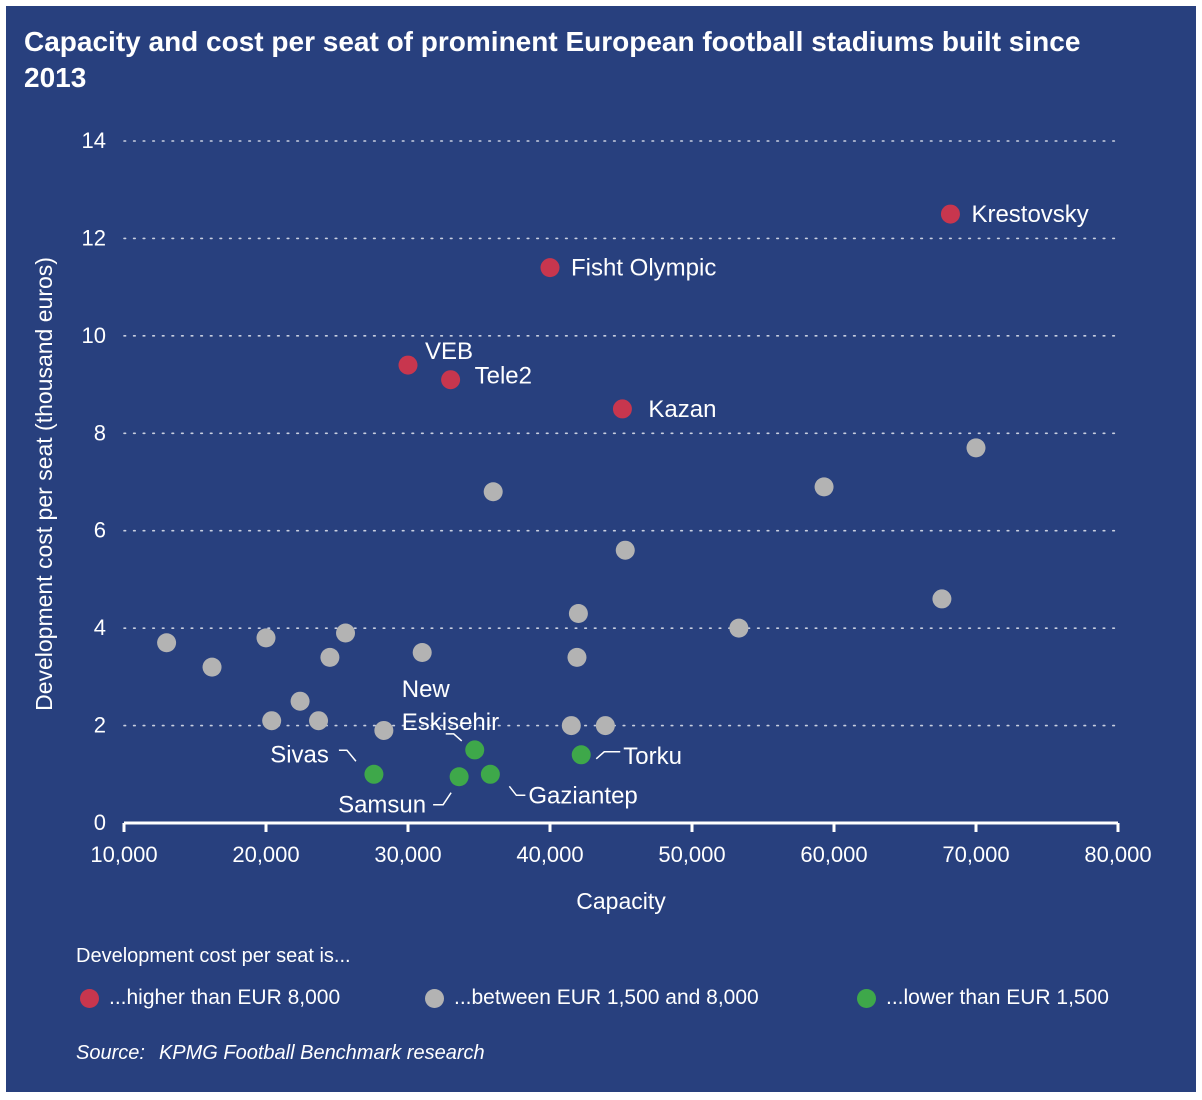 Image resolution: width=1202 pixels, height=1100 pixels. I want to click on point-label: Eskisehir, so click(450, 722).